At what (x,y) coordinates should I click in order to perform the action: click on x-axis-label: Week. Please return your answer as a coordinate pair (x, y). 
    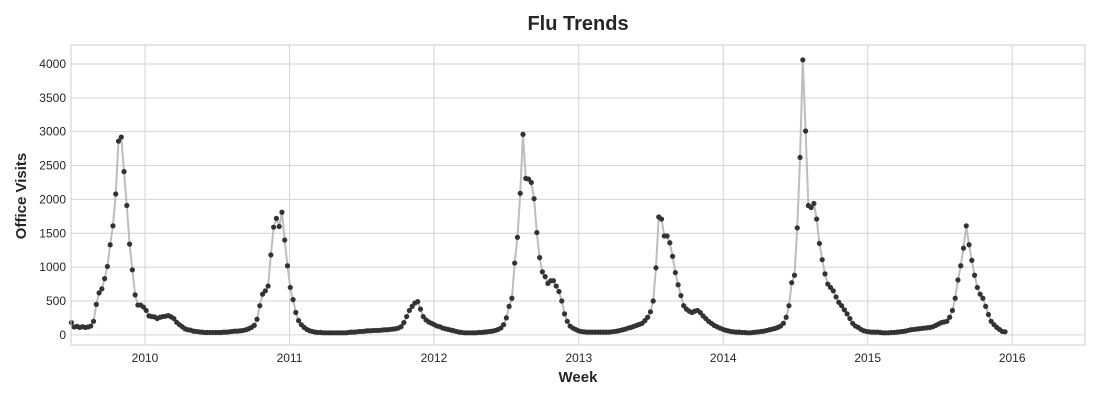
    Looking at the image, I should click on (579, 377).